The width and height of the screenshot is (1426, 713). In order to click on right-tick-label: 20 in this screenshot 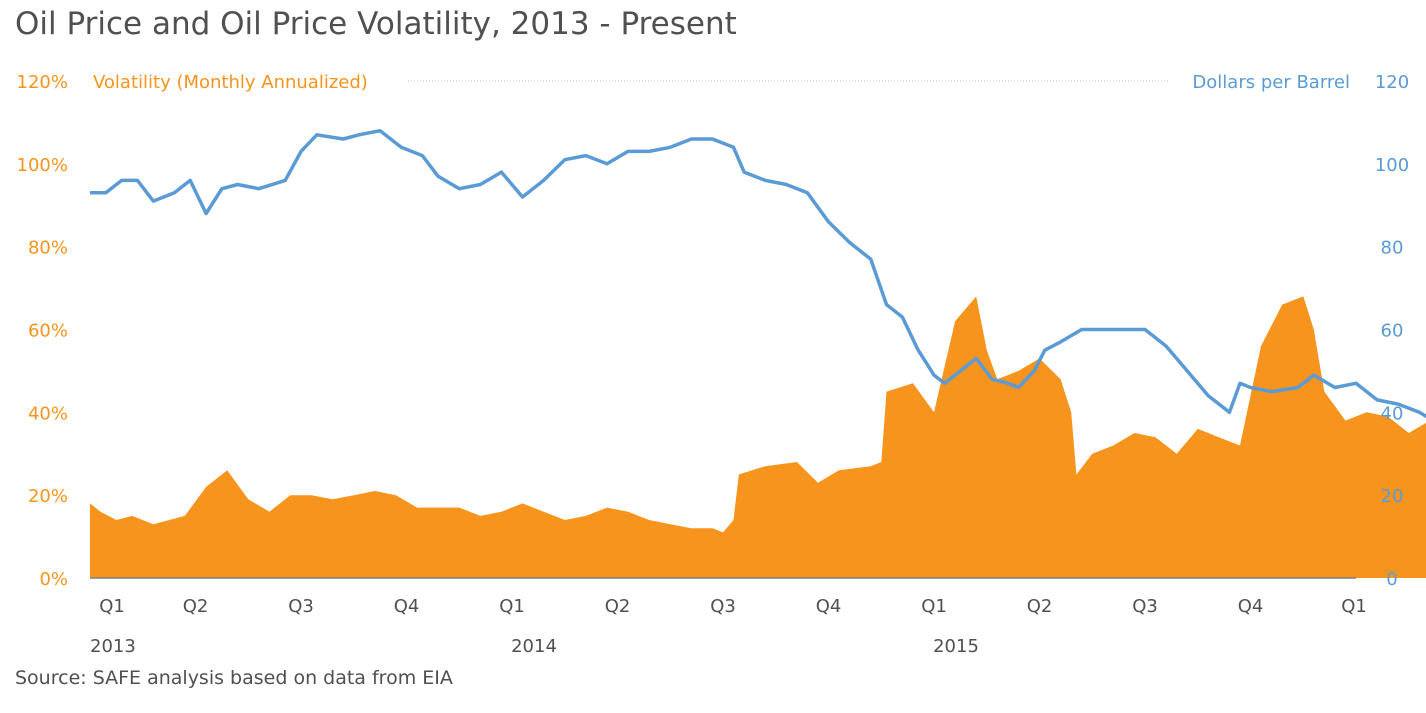, I will do `click(1392, 496)`.